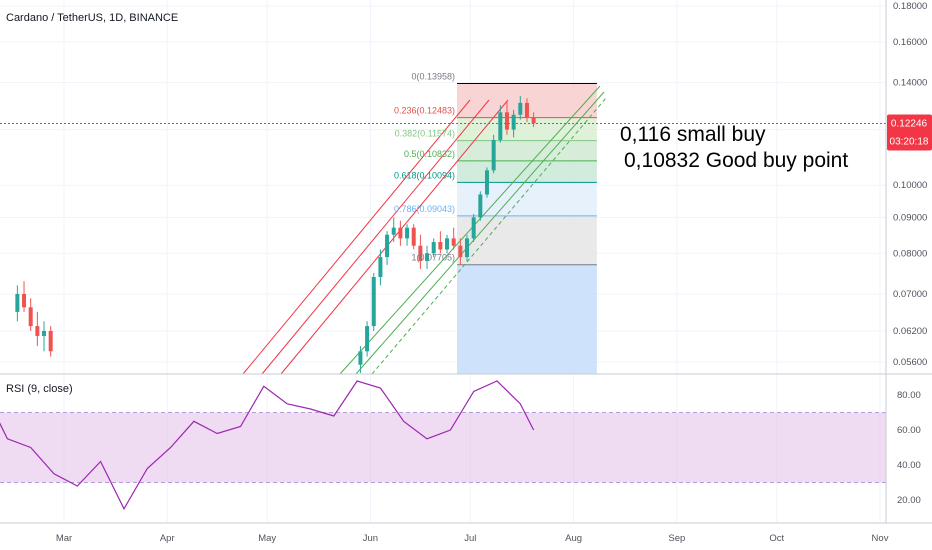  Describe the element at coordinates (909, 141) in the screenshot. I see `countdown-timer: 03:20:18` at that location.